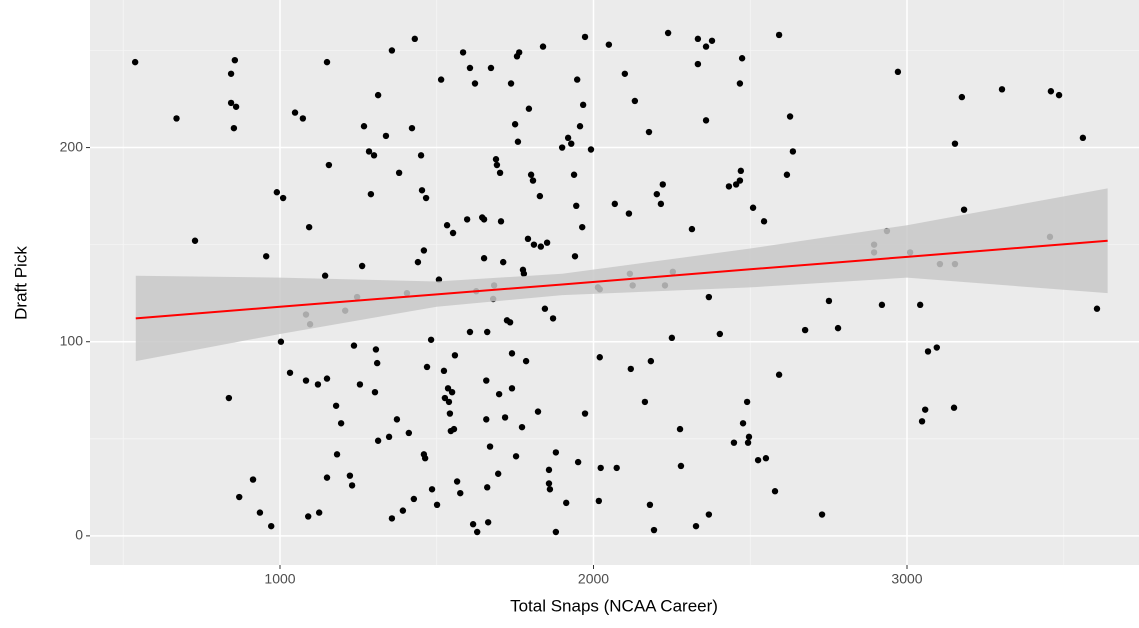  What do you see at coordinates (621, 279) in the screenshot?
I see `regression-line` at bounding box center [621, 279].